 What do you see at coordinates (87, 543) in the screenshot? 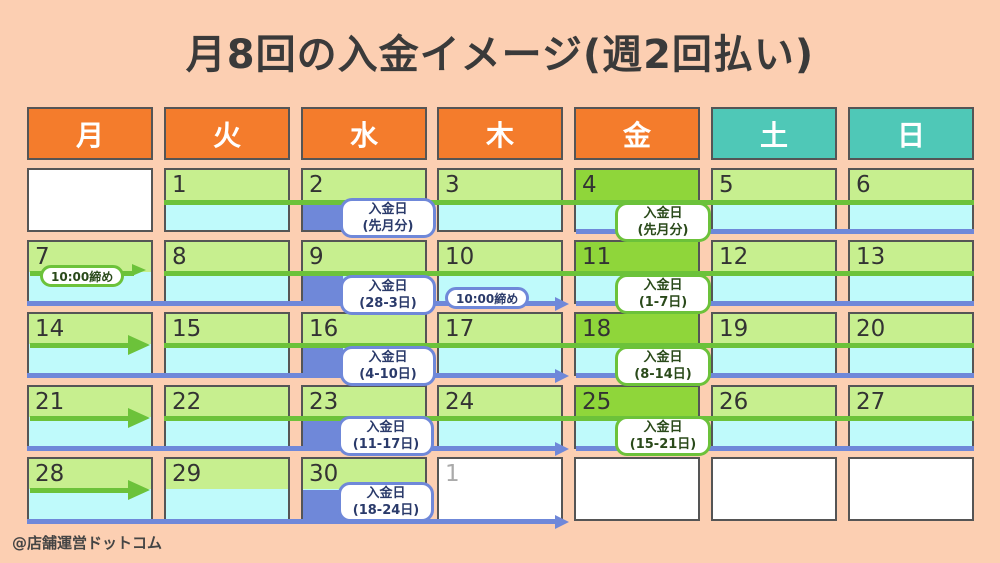
I see `footer-credit: @店舗運営ドットコム` at bounding box center [87, 543].